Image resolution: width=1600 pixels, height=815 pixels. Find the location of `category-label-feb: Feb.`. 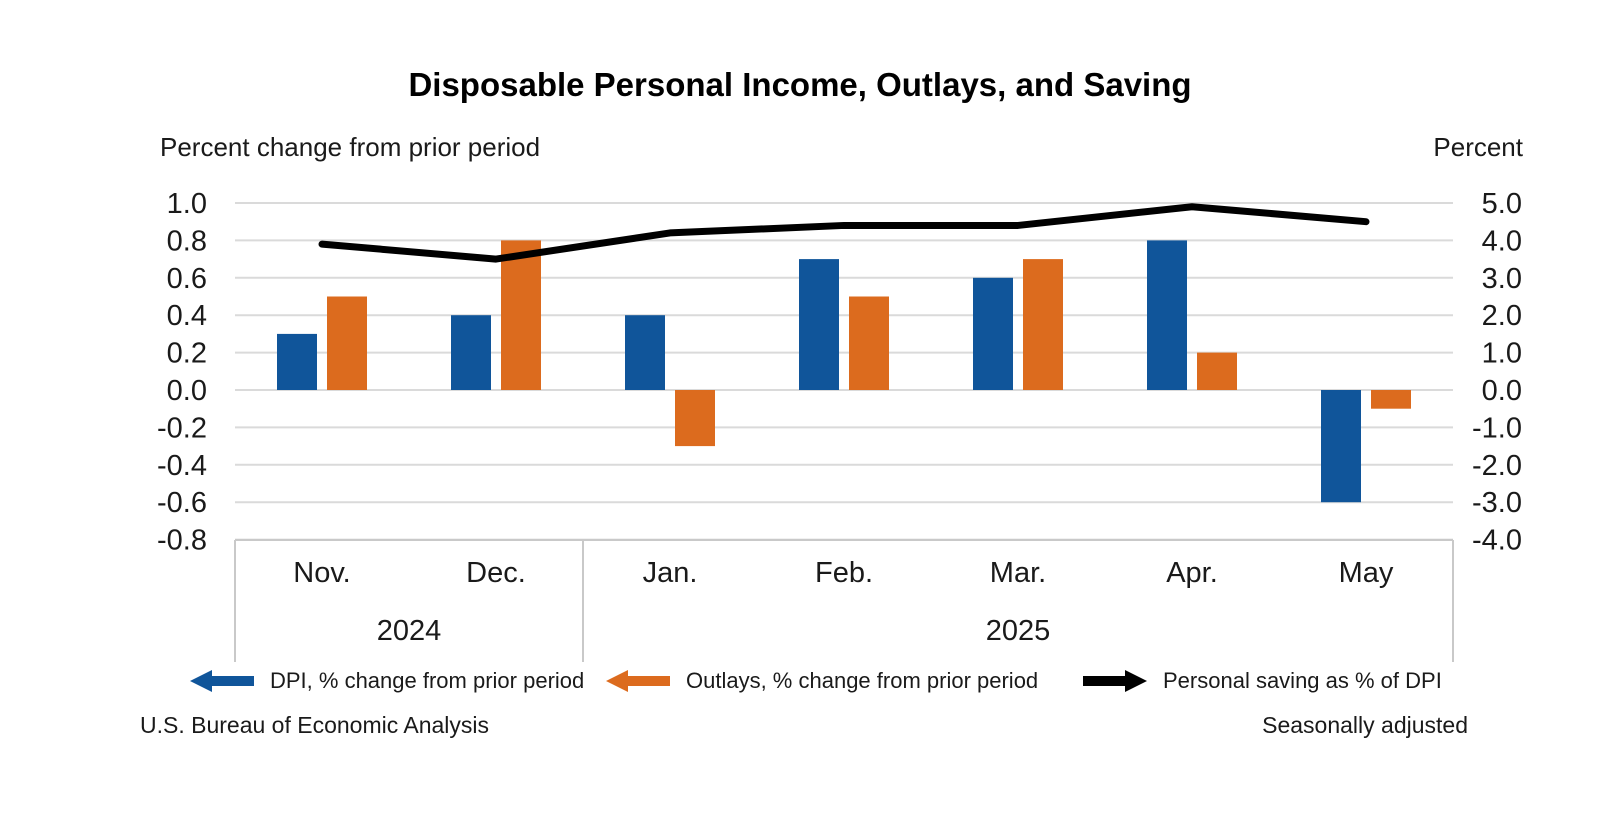

category-label-feb: Feb. is located at coordinates (844, 573).